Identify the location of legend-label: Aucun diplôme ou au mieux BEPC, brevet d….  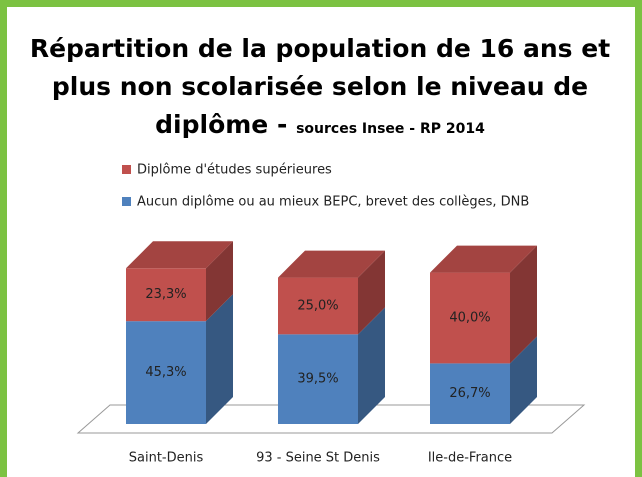
(333, 202).